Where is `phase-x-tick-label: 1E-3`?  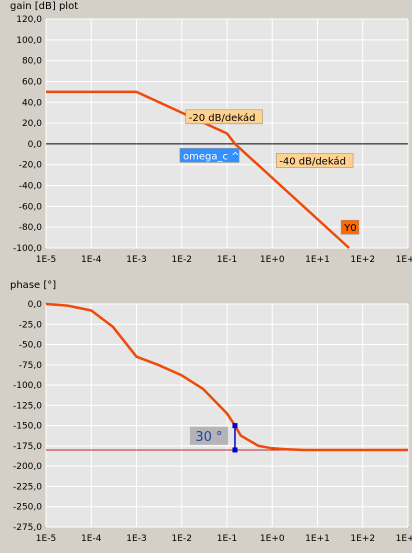 phase-x-tick-label: 1E-3 is located at coordinates (136, 539).